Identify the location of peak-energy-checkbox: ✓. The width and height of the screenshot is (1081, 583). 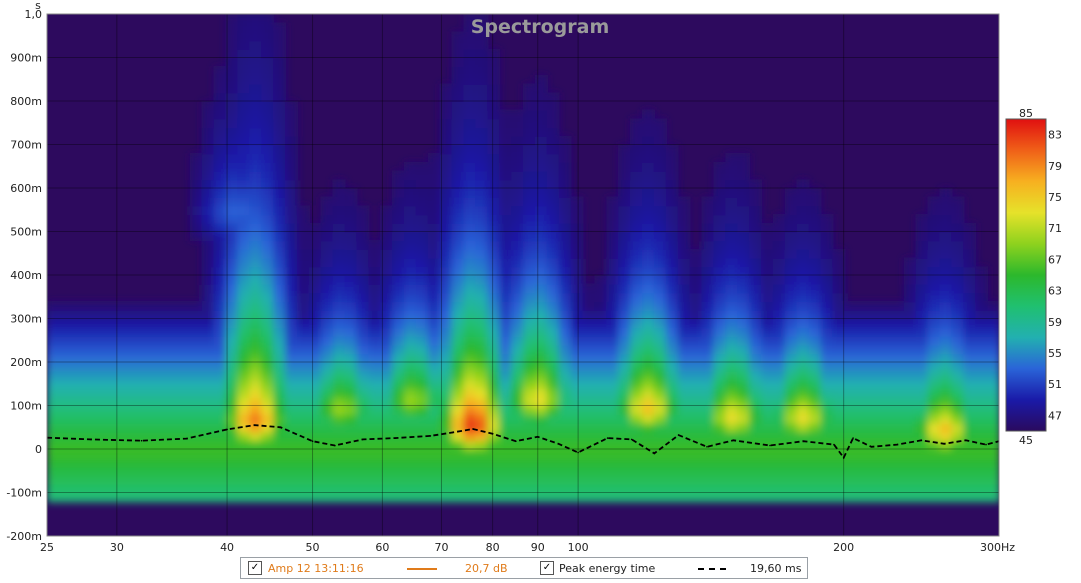
(547, 568).